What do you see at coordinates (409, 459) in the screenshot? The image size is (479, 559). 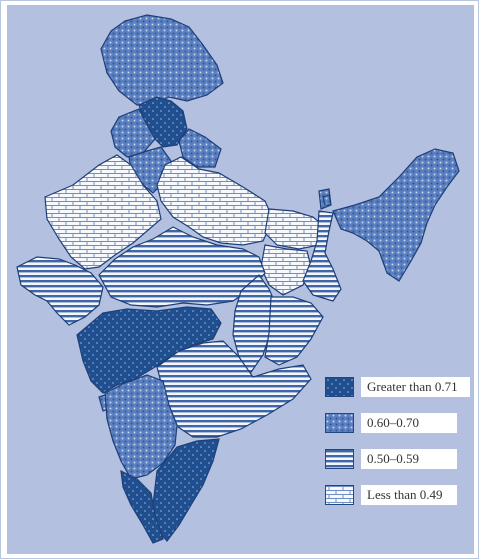 I see `legend-label: 0.50–0.59` at bounding box center [409, 459].